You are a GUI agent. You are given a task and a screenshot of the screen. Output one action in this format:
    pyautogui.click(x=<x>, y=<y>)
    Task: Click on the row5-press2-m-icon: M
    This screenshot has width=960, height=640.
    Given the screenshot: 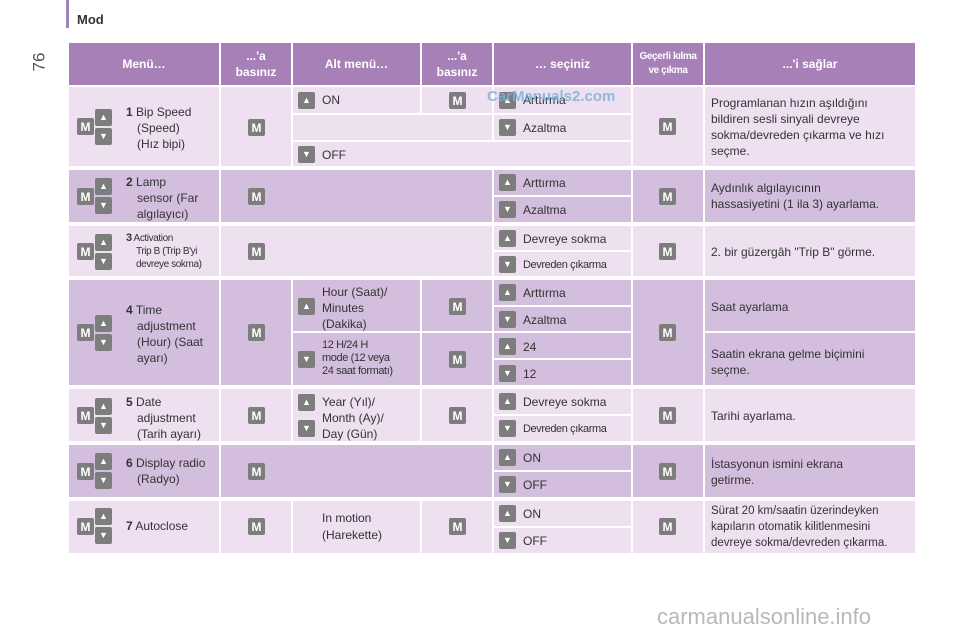 What is the action you would take?
    pyautogui.click(x=457, y=415)
    